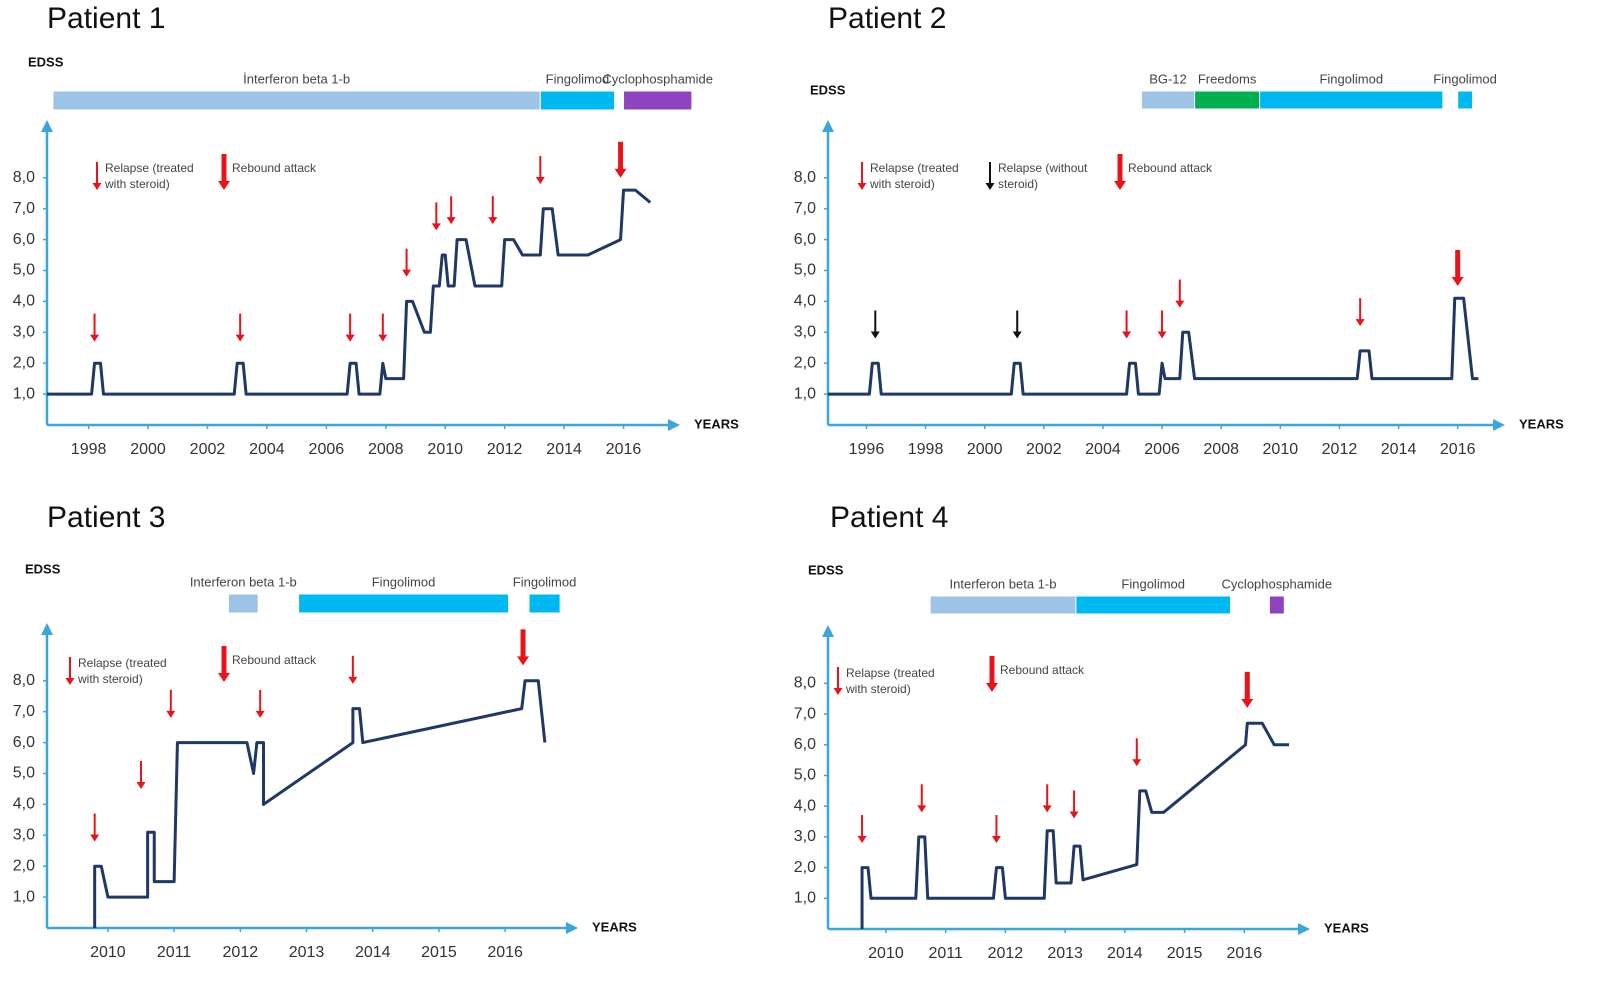  I want to click on x-tick-label: 2010, so click(445, 449).